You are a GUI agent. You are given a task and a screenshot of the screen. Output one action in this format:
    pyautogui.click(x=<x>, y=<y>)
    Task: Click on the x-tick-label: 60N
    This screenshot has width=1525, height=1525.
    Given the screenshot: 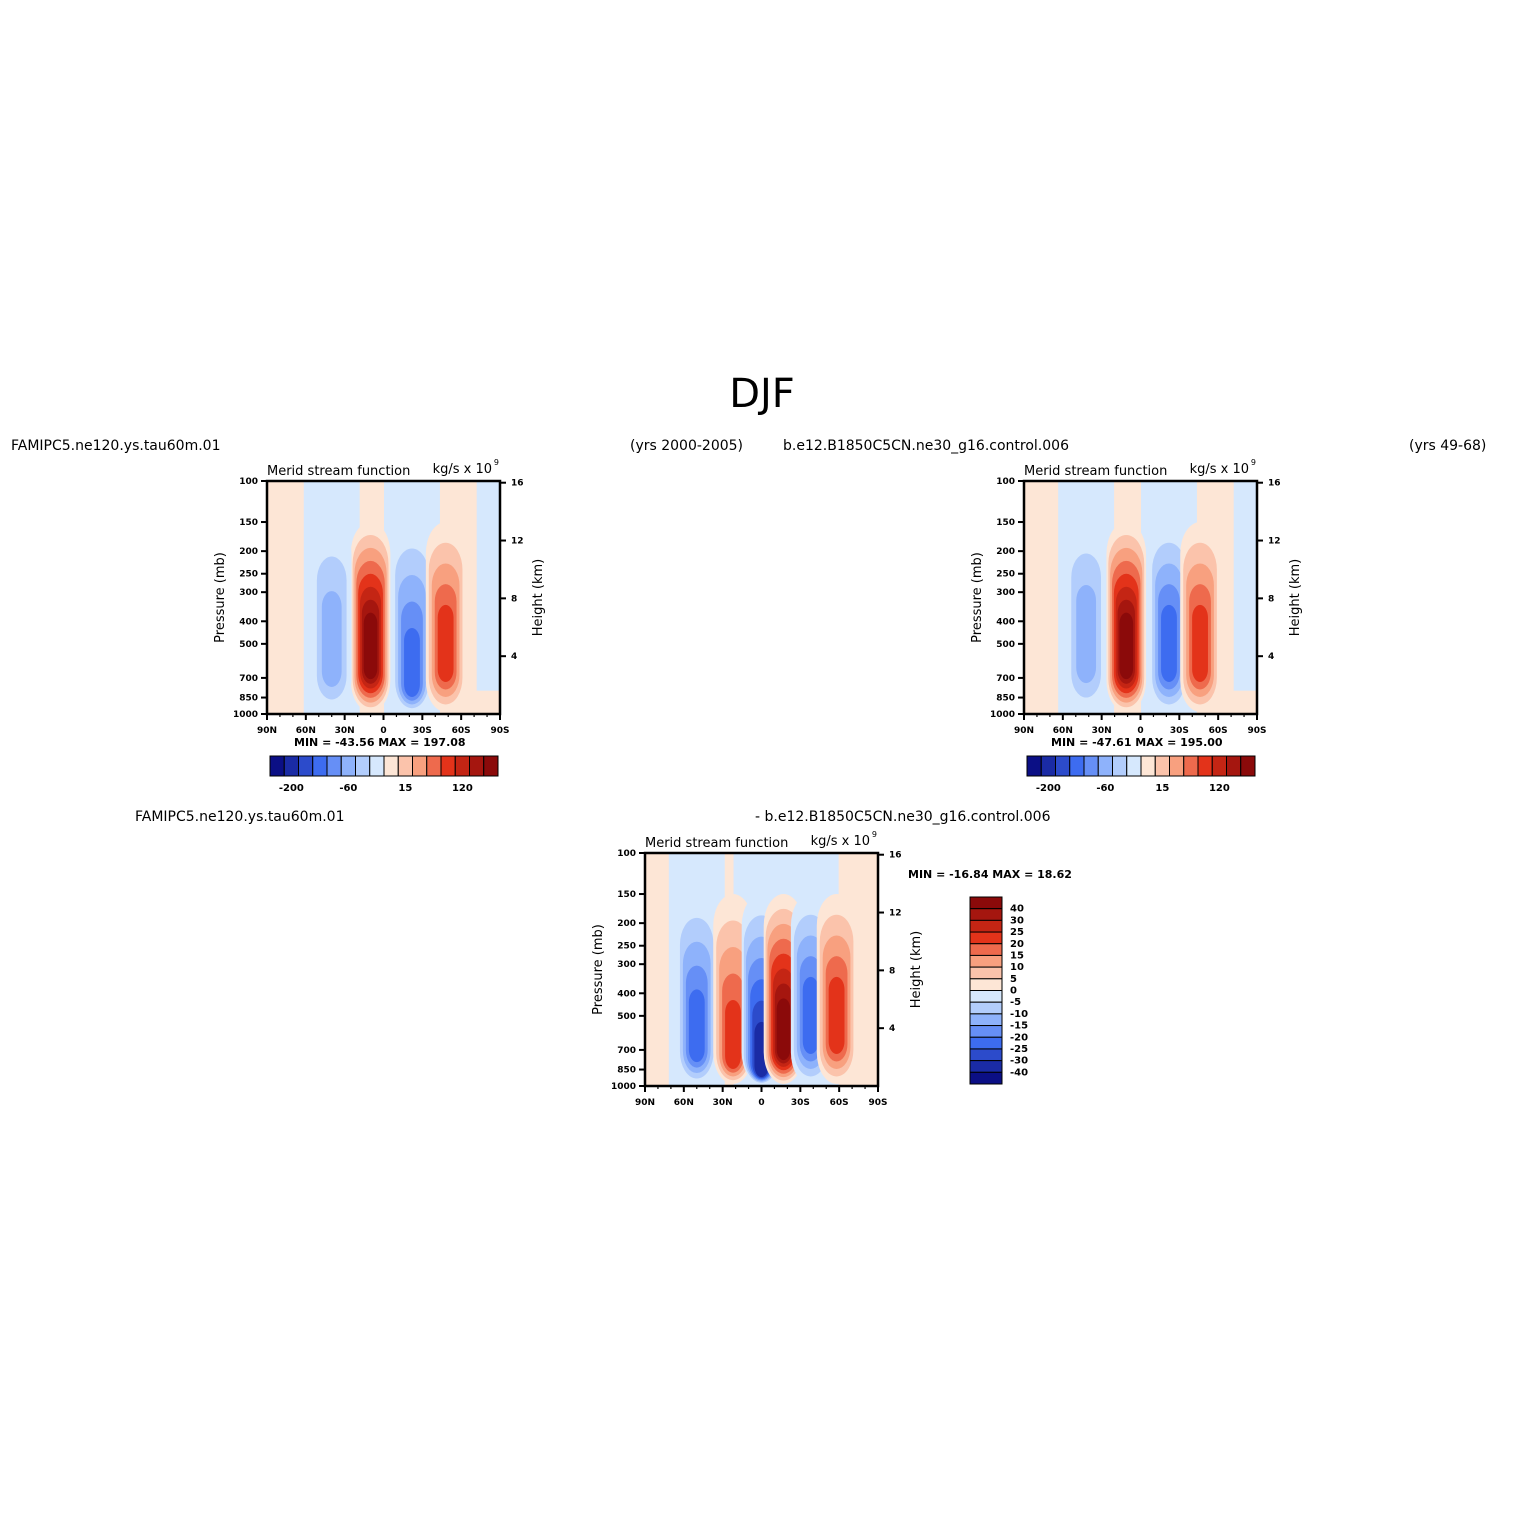 What is the action you would take?
    pyautogui.click(x=684, y=1103)
    